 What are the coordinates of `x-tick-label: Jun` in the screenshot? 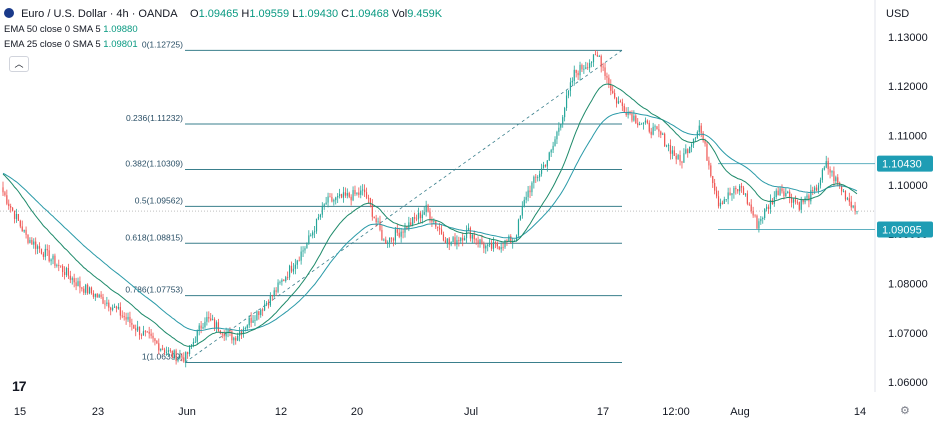 It's located at (187, 412).